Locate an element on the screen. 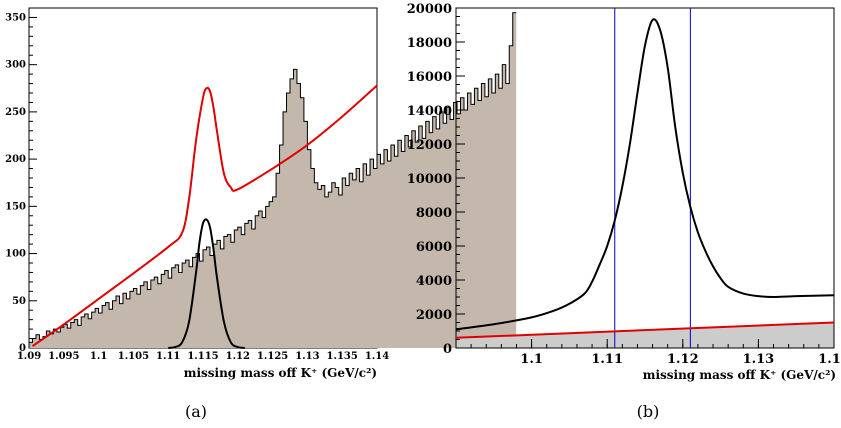  panel-b-y-tick-label: 4000 is located at coordinates (434, 281).